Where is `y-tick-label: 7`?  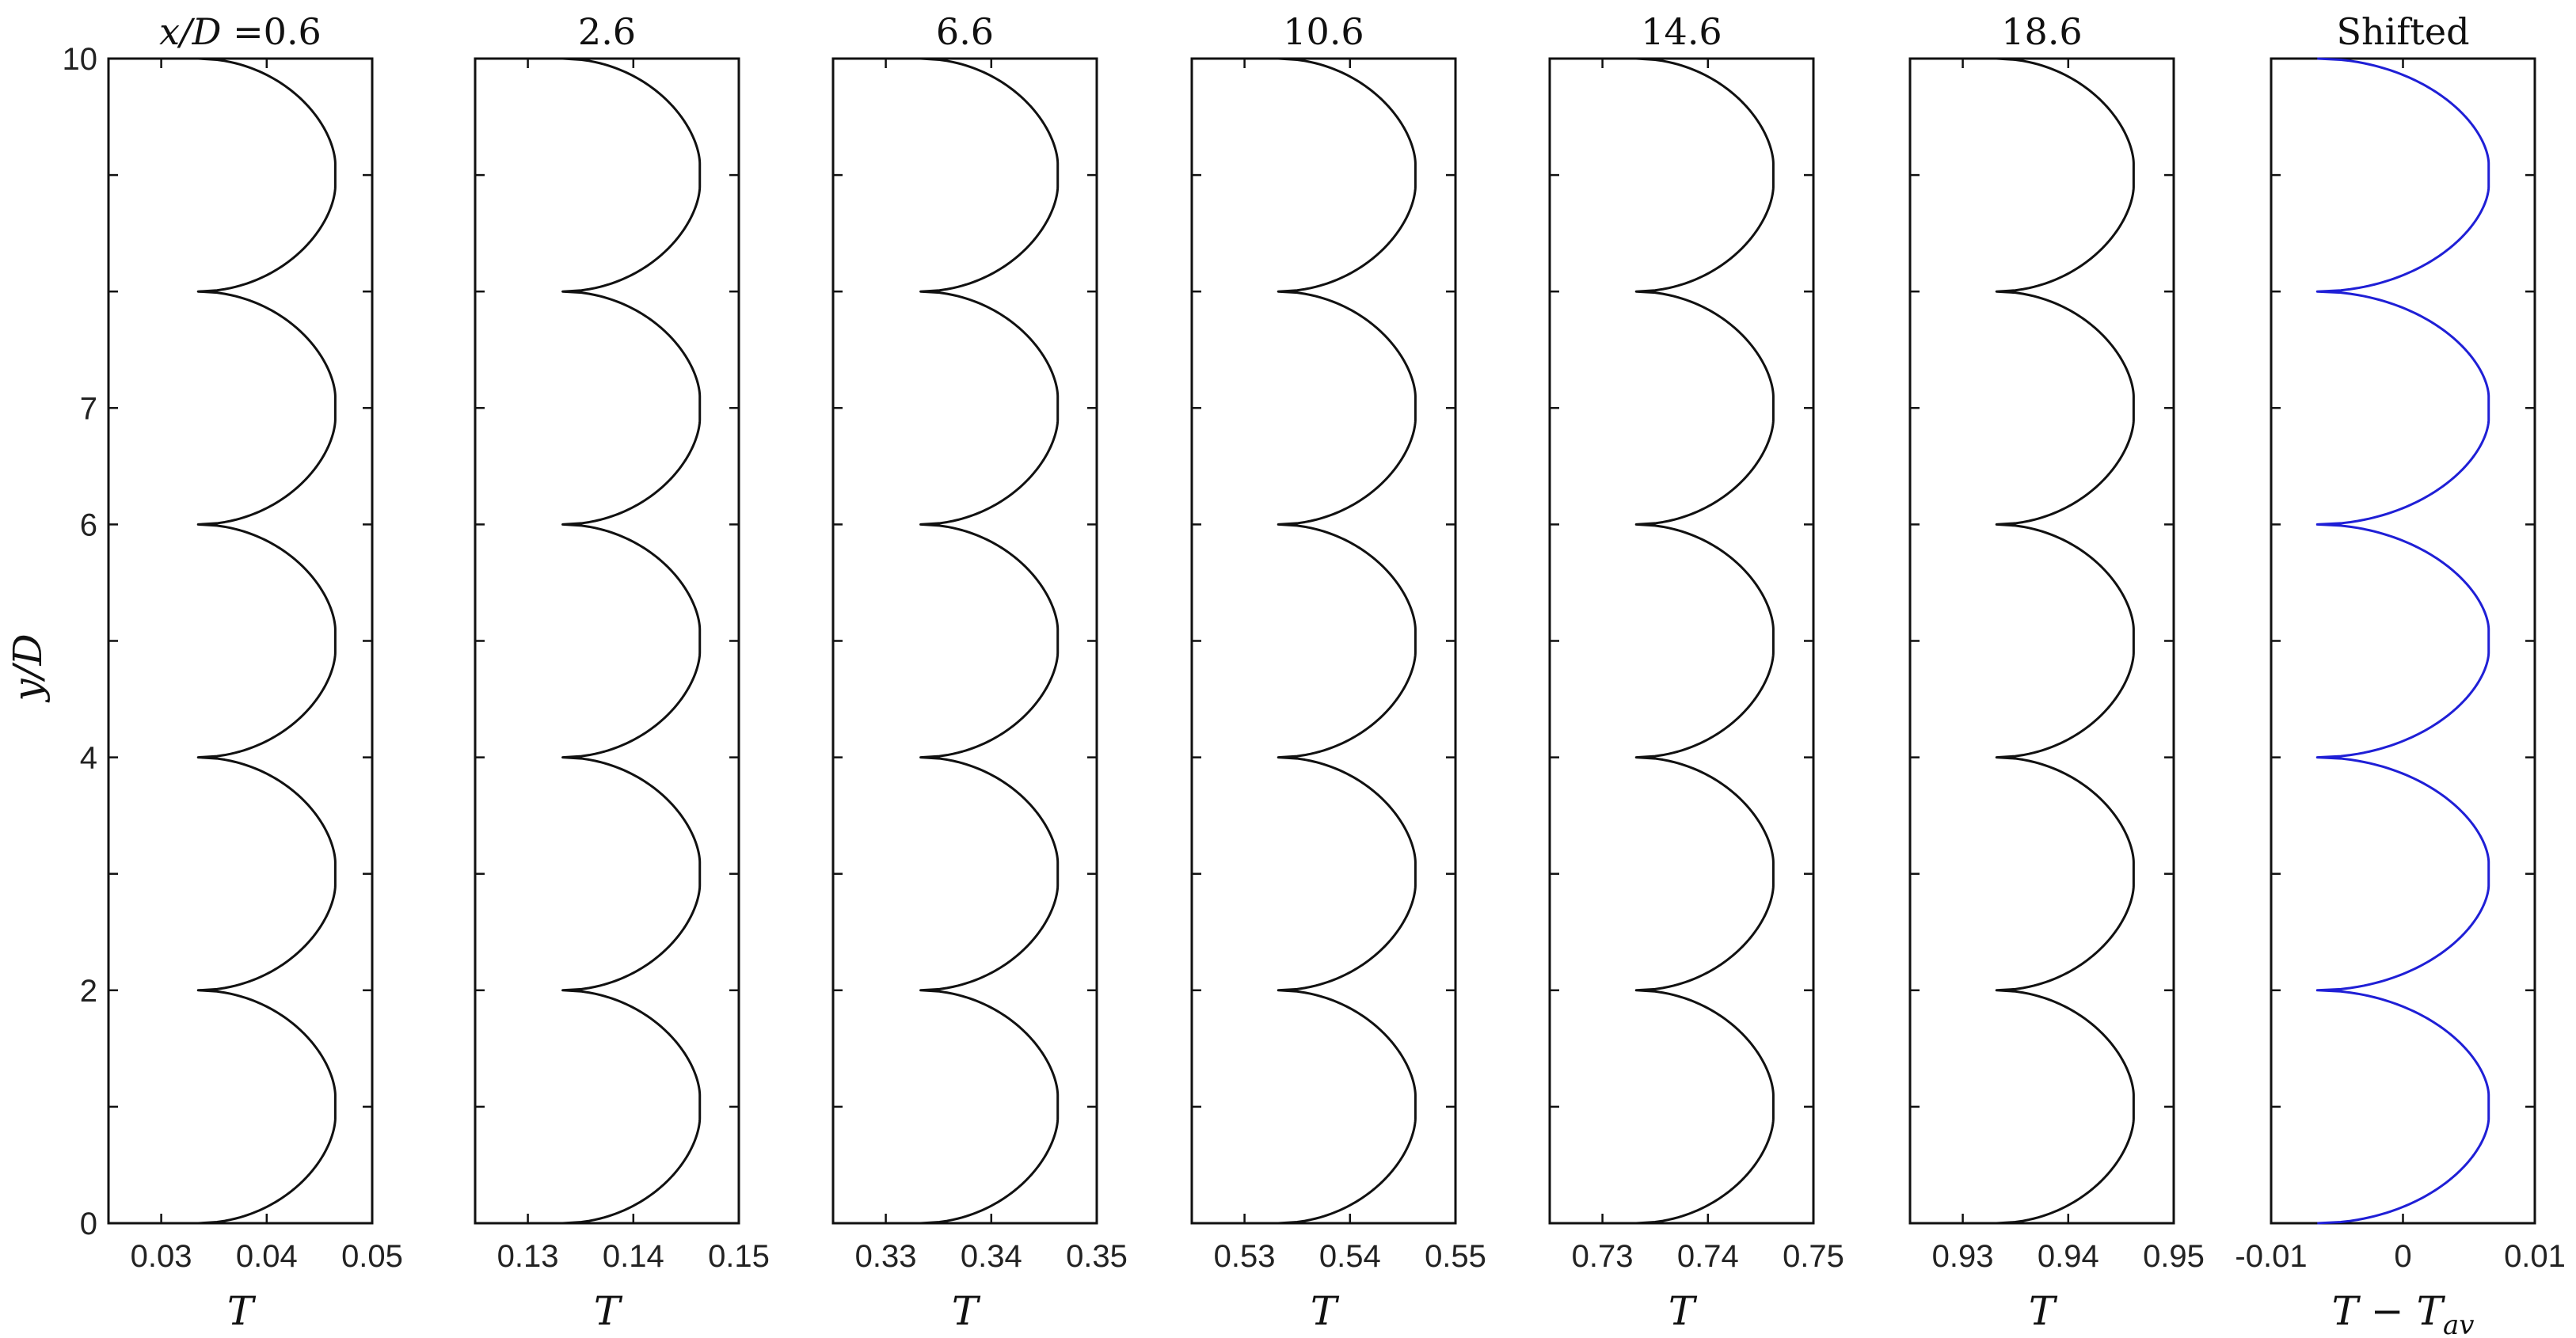
y-tick-label: 7 is located at coordinates (88, 408).